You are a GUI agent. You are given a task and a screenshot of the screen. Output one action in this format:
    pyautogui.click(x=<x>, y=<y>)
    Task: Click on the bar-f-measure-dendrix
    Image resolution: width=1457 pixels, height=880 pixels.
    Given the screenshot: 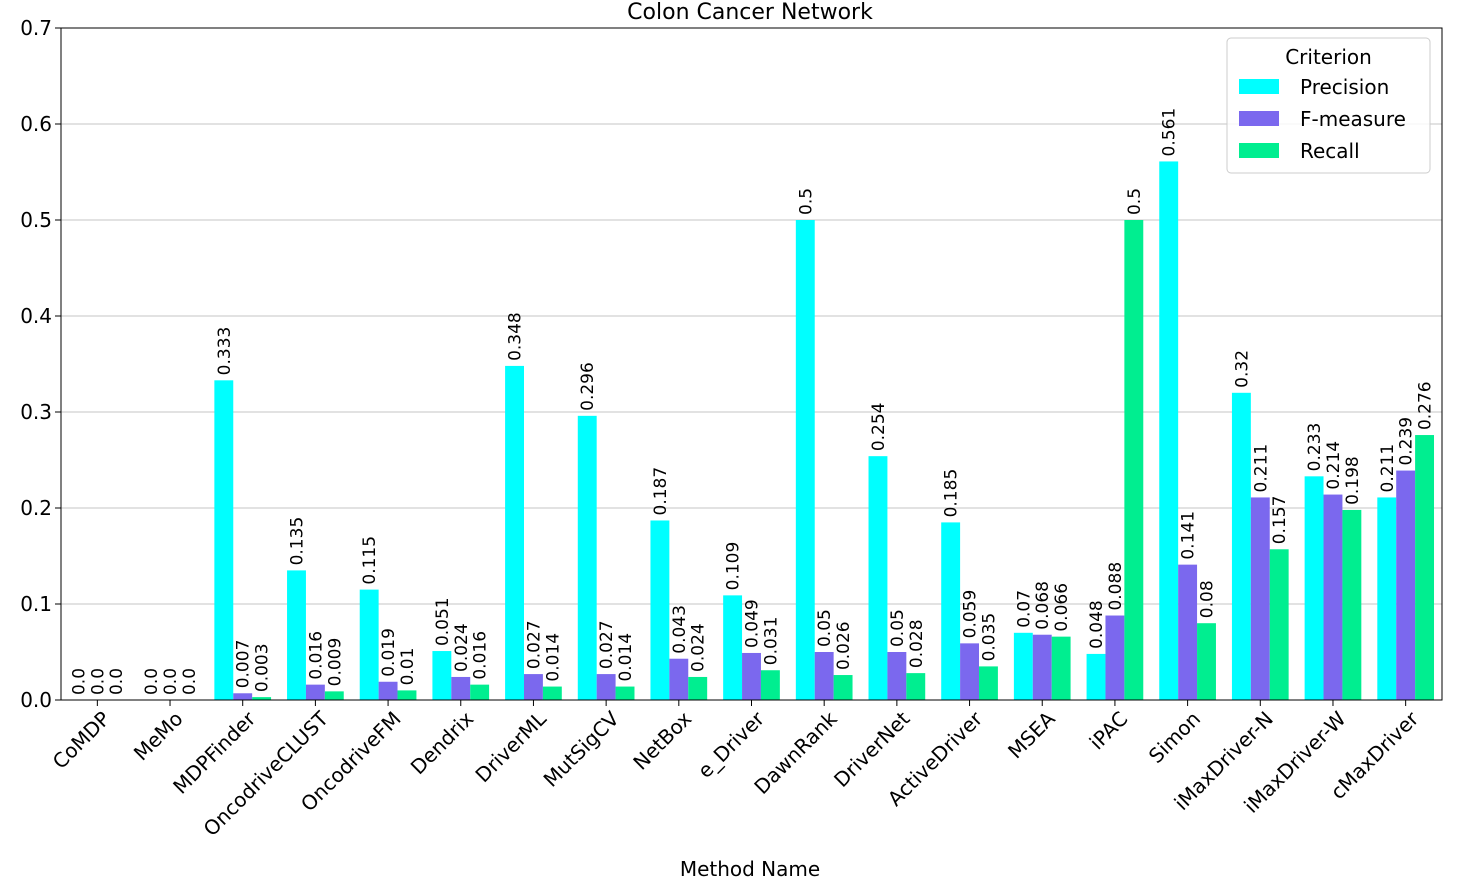 What is the action you would take?
    pyautogui.click(x=461, y=688)
    